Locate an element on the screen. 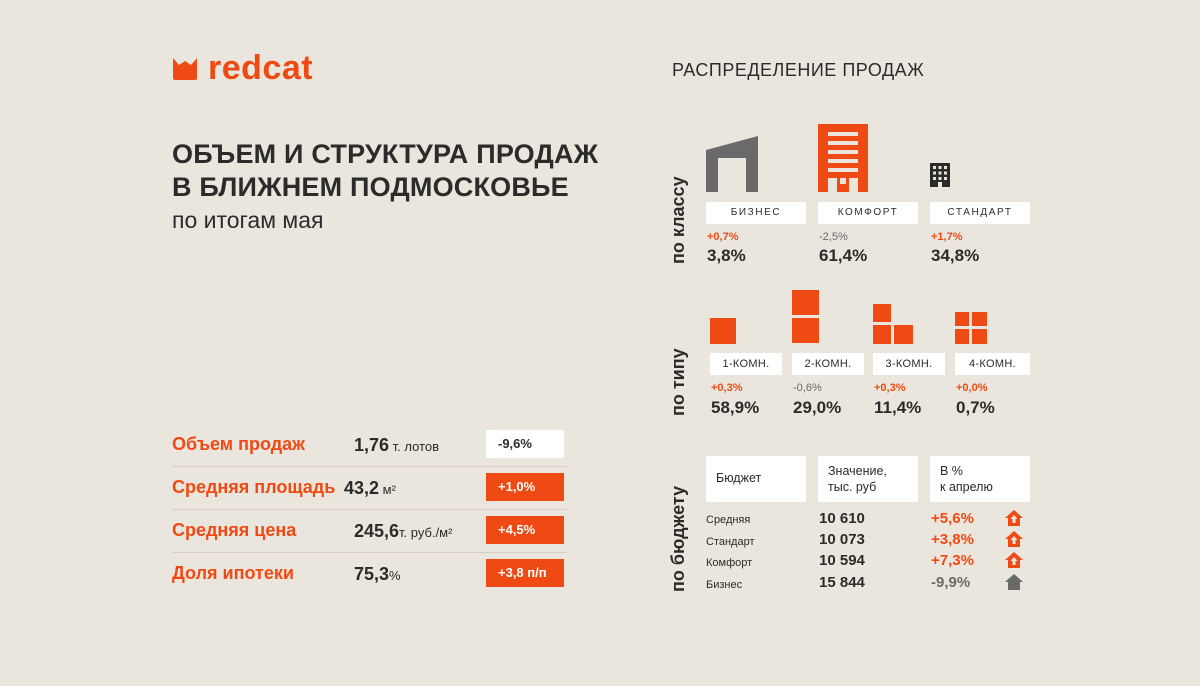 The height and width of the screenshot is (686, 1200). by-type-label: по типу is located at coordinates (678, 382).